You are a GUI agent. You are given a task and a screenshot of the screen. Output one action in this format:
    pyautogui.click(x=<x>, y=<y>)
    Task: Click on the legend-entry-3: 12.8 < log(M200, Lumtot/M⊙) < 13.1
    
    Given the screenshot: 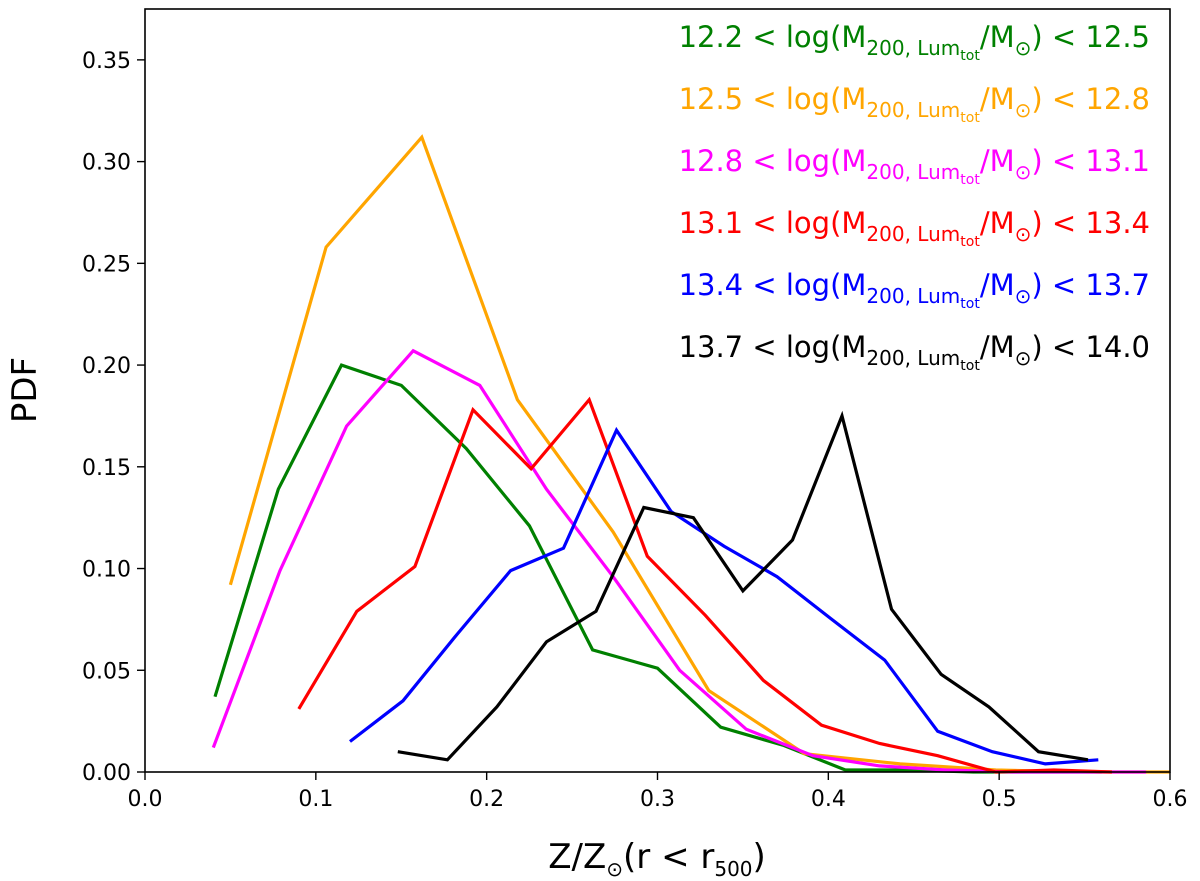 What is the action you would take?
    pyautogui.click(x=914, y=166)
    